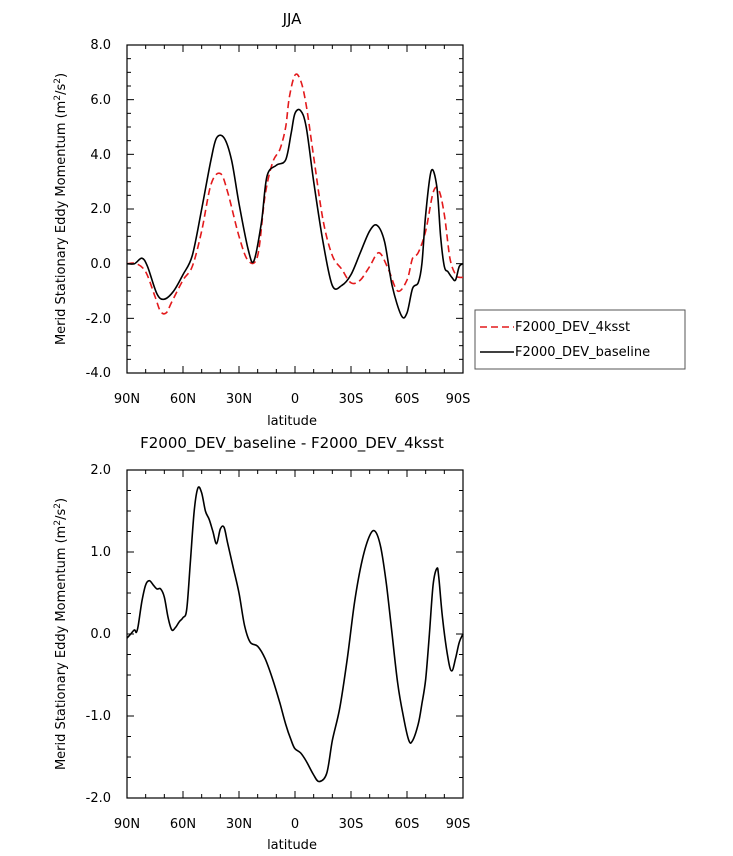  I want to click on top-x-tick-label: 30N, so click(239, 399).